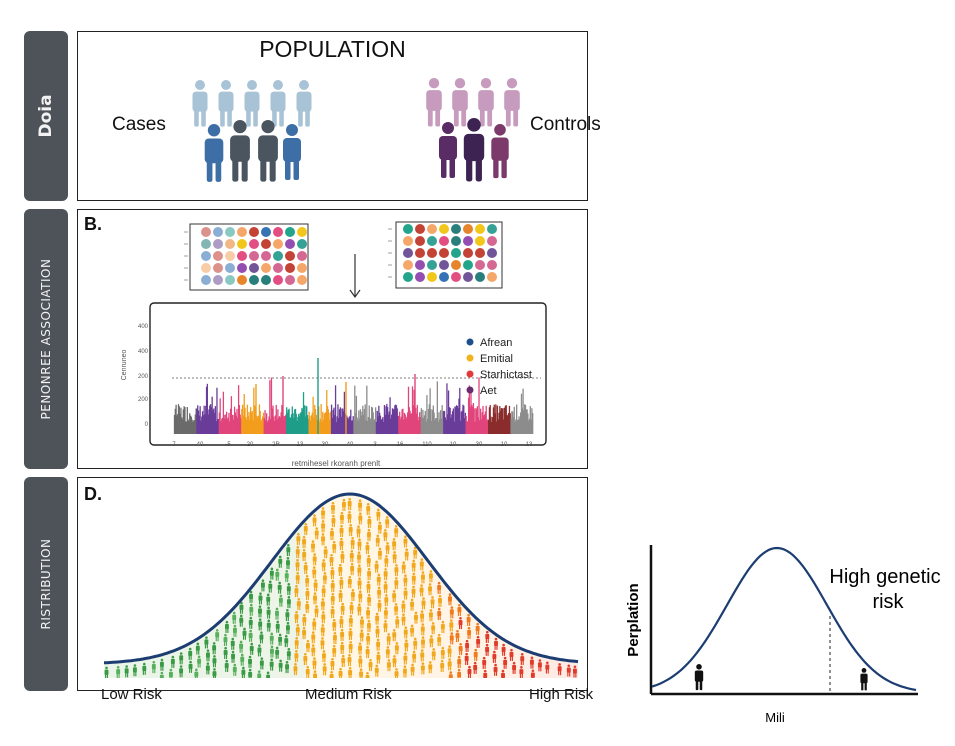 The image size is (955, 746). I want to click on cases-label: Cases, so click(139, 124).